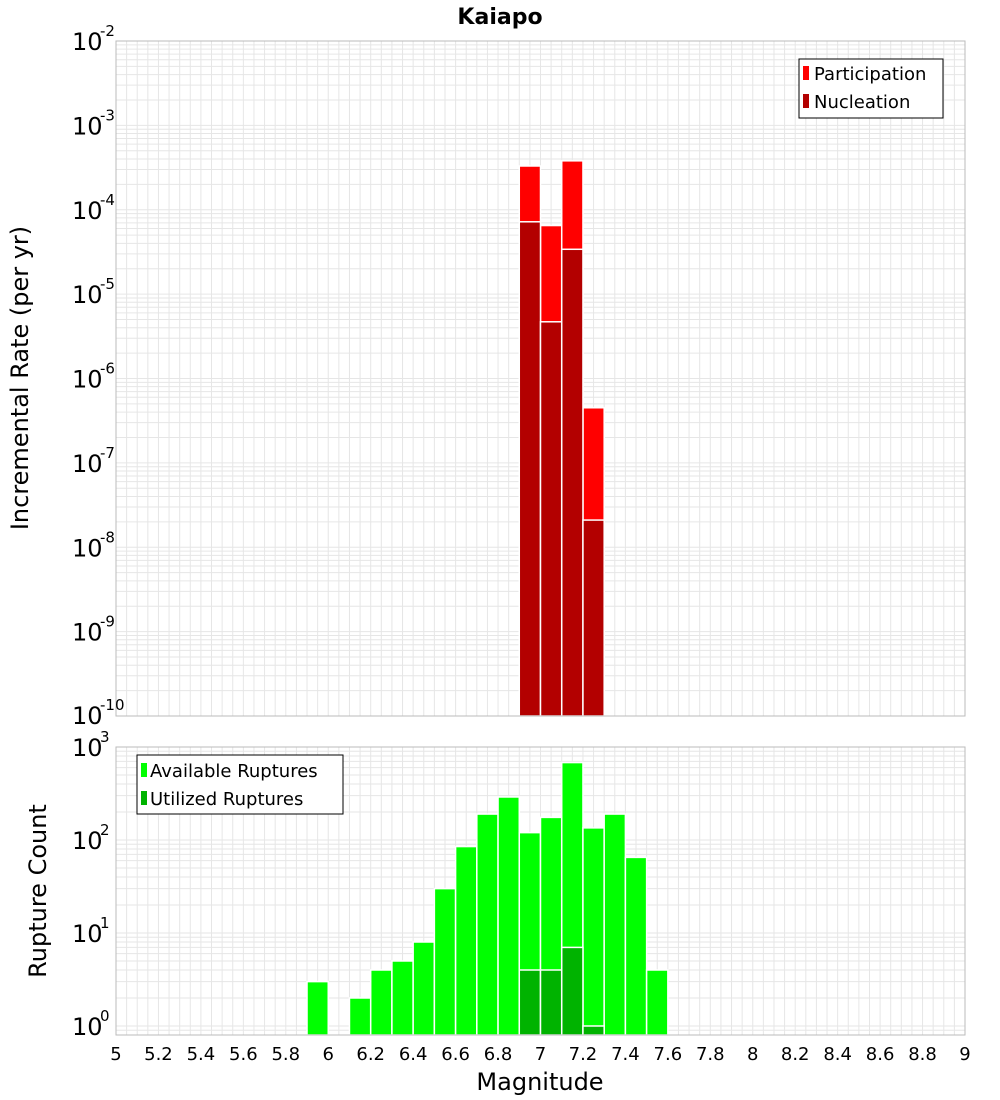 The width and height of the screenshot is (1000, 1100). I want to click on participation-legend-swatch, so click(806, 73).